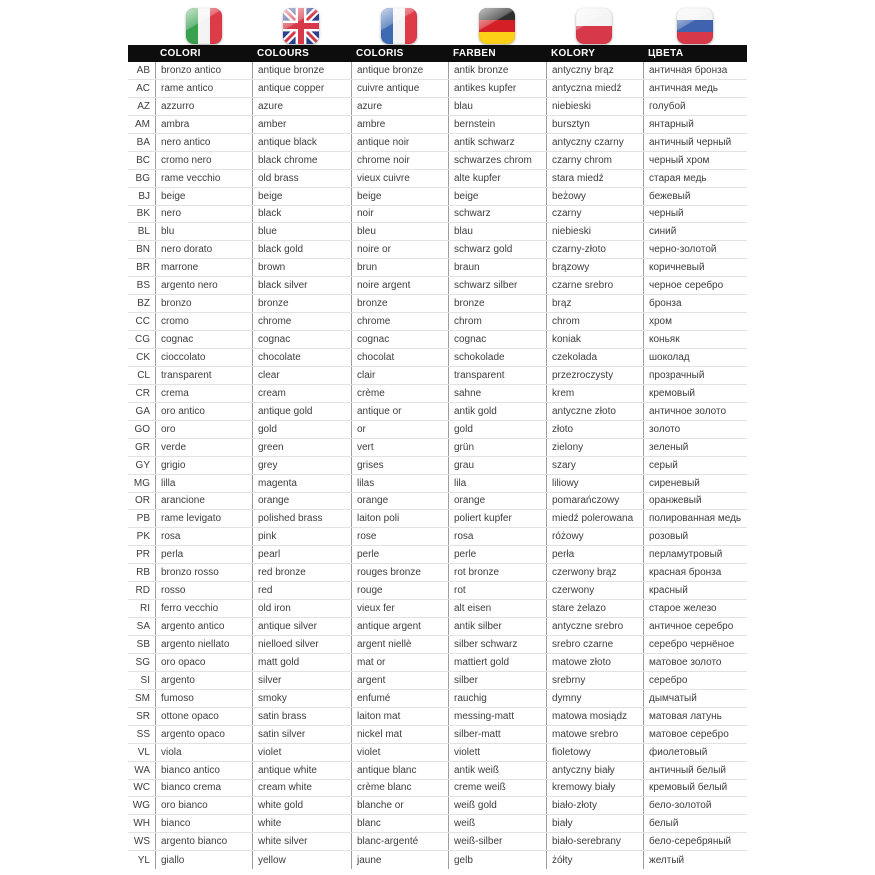 The height and width of the screenshot is (875, 875). I want to click on color-name-pl: krem, so click(594, 393).